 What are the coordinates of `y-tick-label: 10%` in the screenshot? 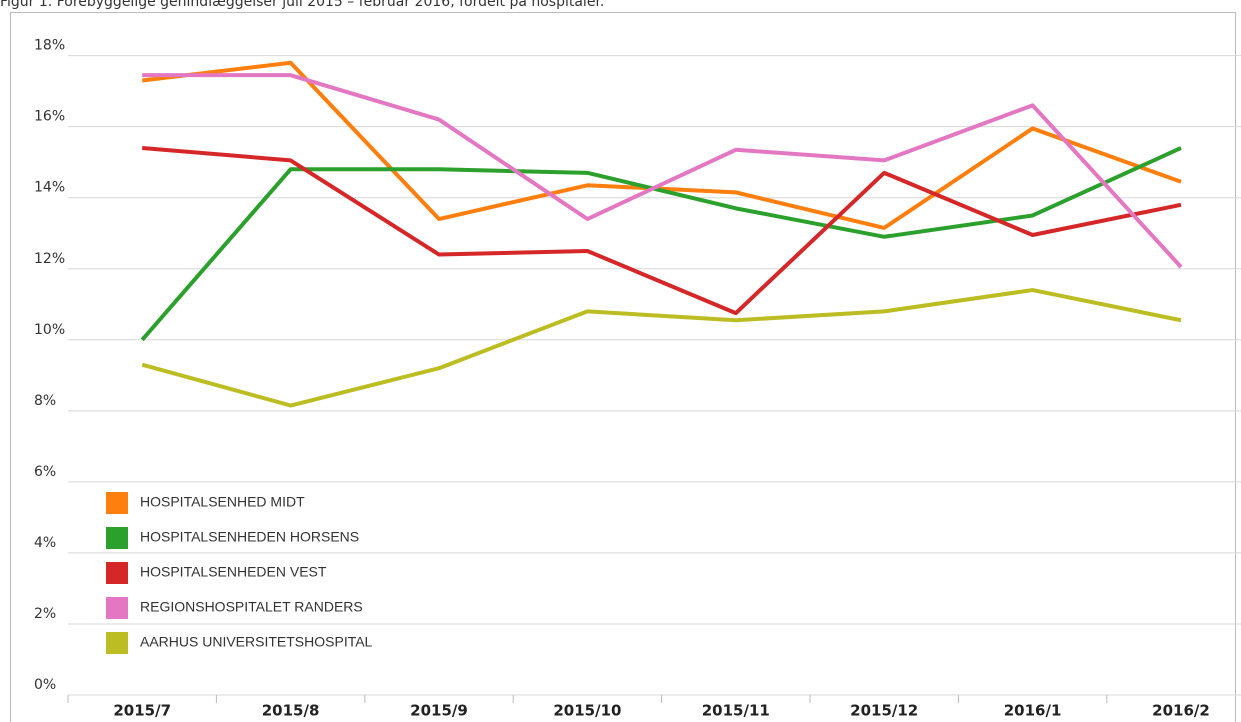 It's located at (49, 330).